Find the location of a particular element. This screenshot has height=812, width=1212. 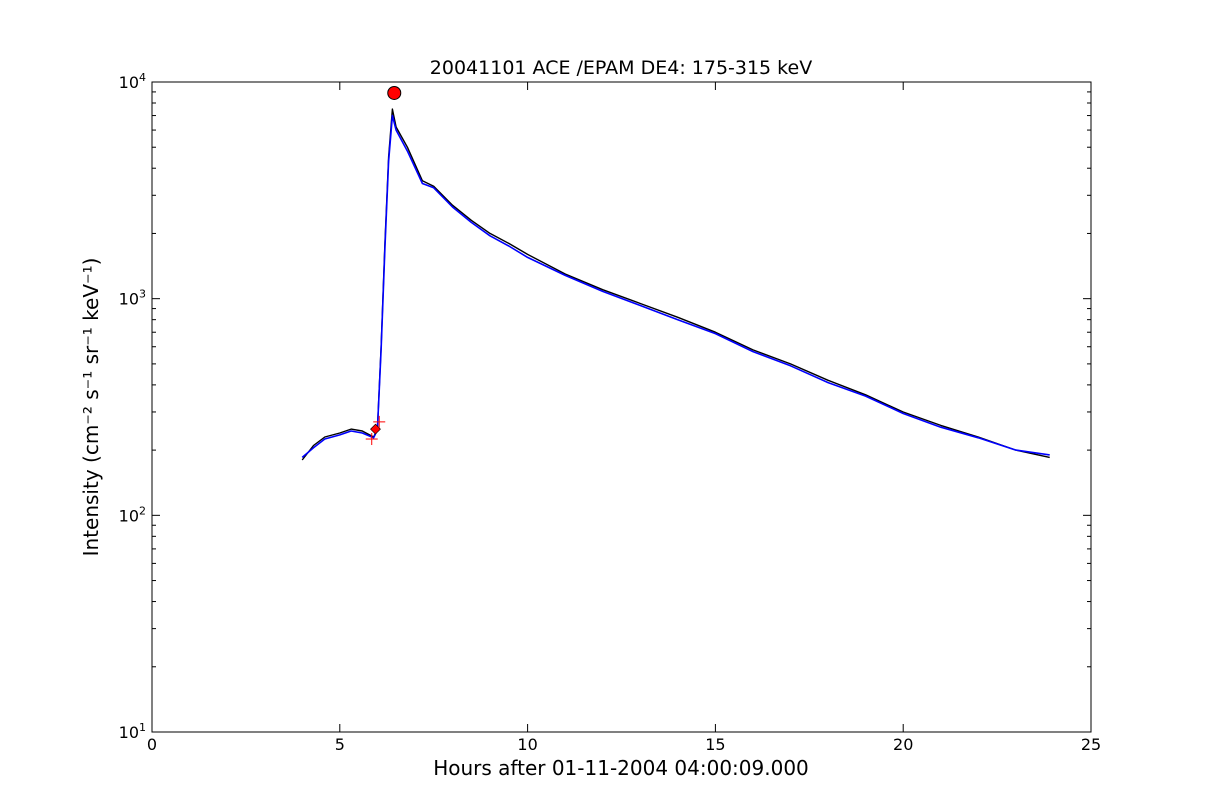

x-tick-label: 15 is located at coordinates (715, 744).